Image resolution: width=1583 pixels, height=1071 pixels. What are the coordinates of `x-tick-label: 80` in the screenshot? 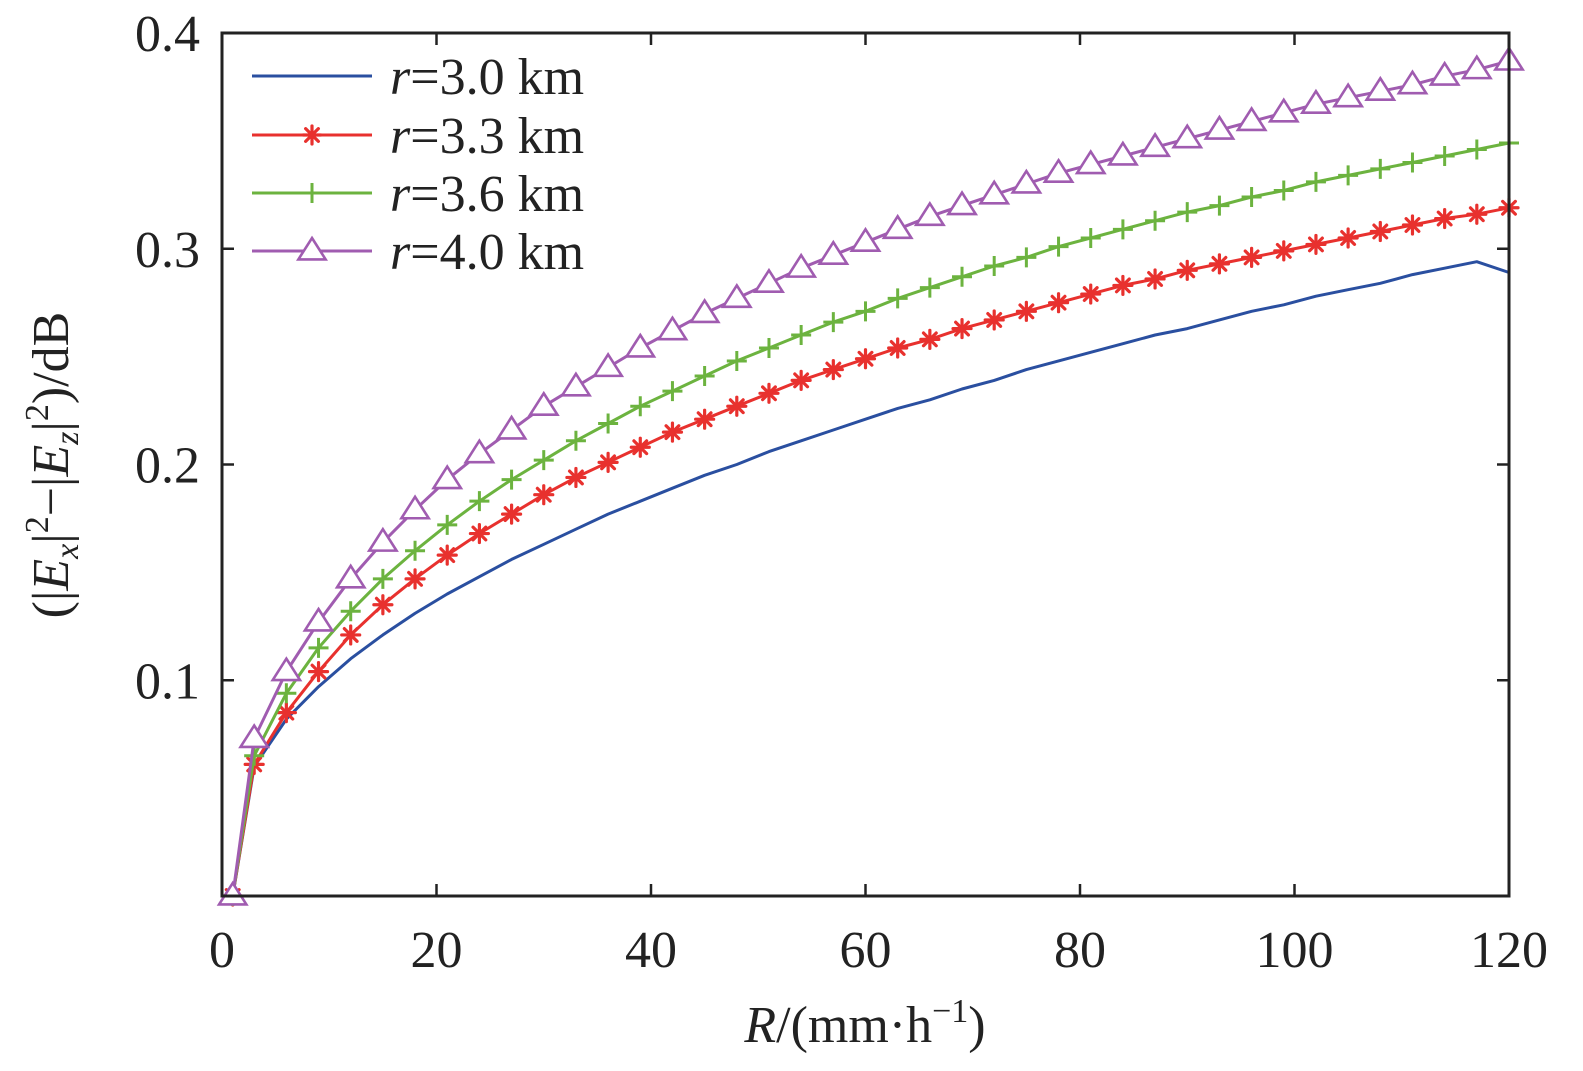 It's located at (1080, 950).